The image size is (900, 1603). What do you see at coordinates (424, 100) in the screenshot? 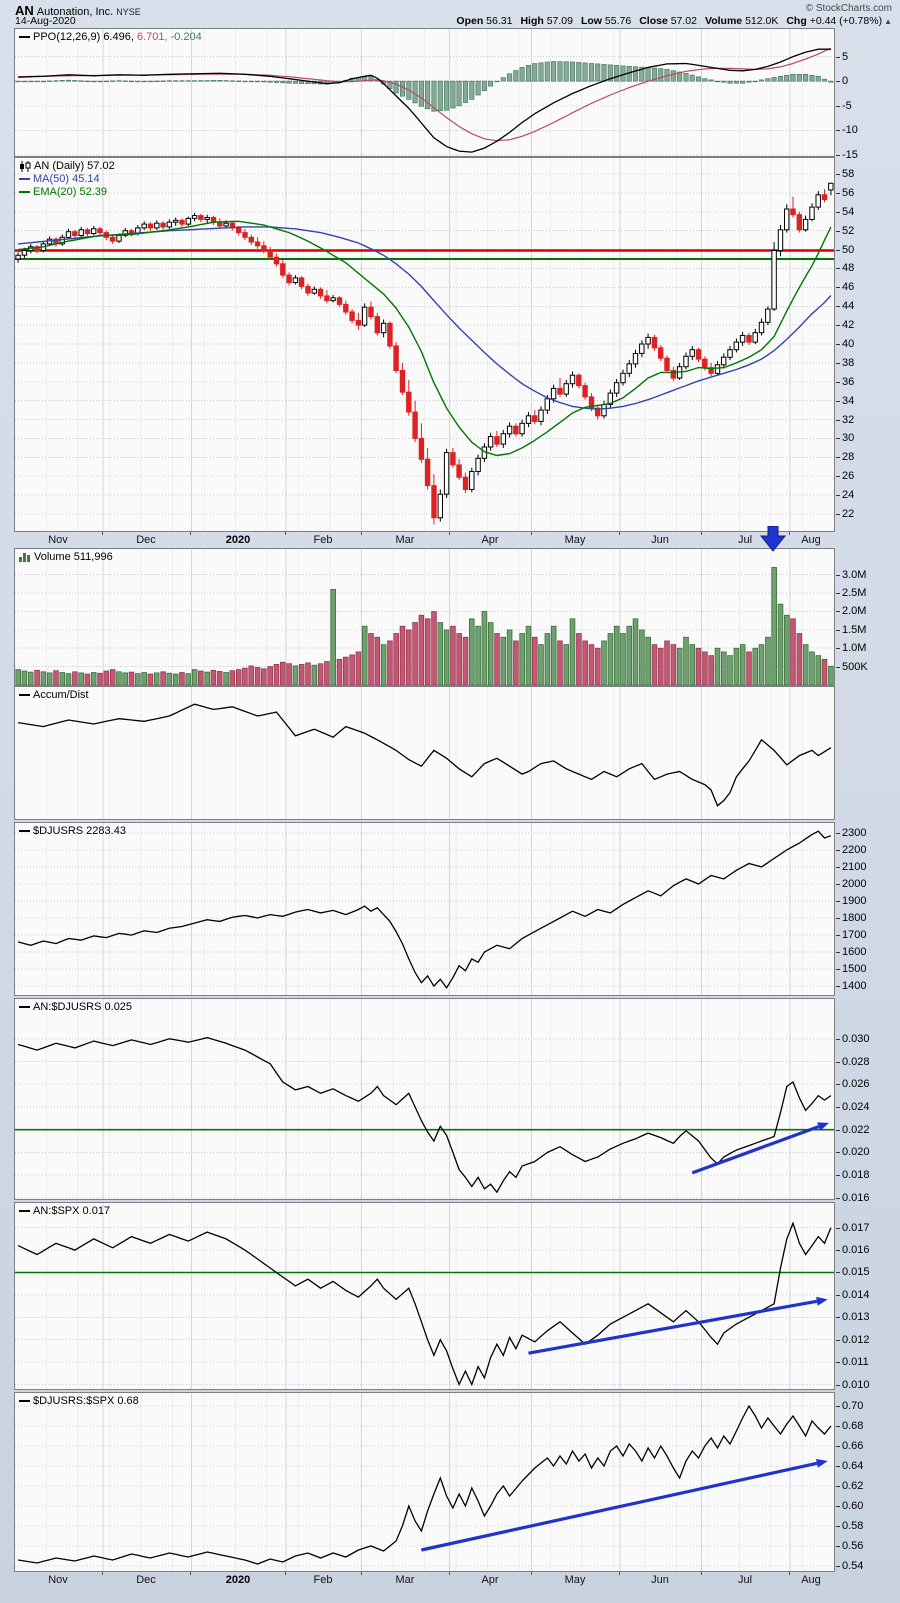
I see `ppo-line` at bounding box center [424, 100].